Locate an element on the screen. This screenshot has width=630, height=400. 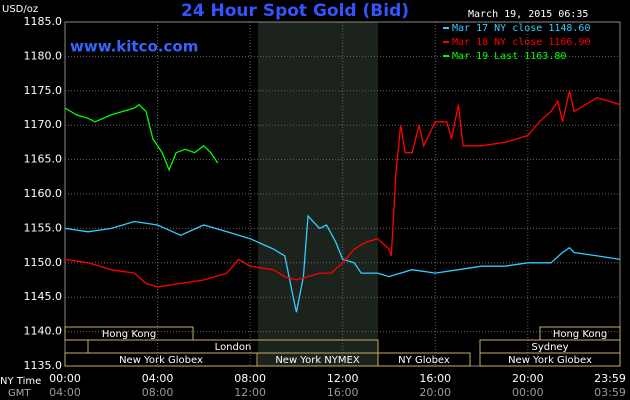
y-tick-label: 1145.0 is located at coordinates (43, 296).